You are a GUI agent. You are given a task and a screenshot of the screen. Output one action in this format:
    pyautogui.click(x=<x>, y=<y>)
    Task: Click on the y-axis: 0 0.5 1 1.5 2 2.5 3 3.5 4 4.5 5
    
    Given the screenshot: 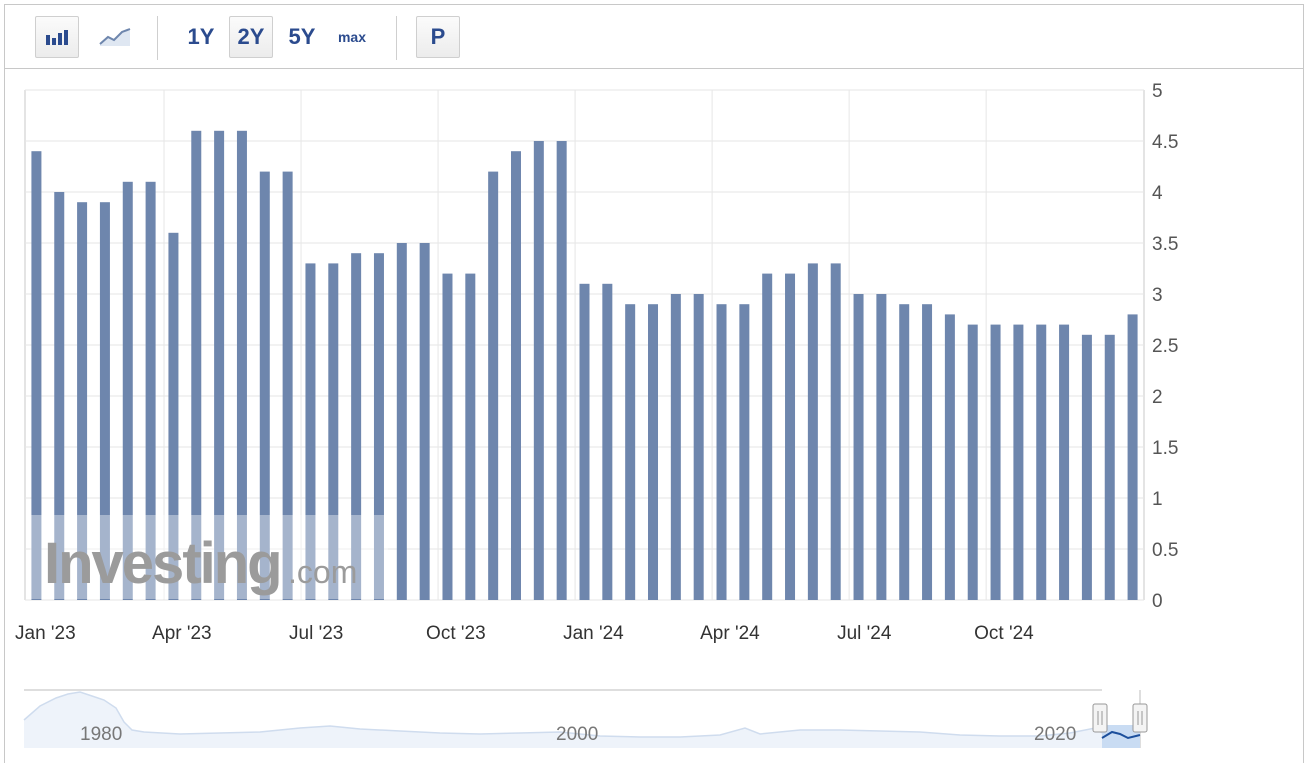 What is the action you would take?
    pyautogui.click(x=1165, y=346)
    